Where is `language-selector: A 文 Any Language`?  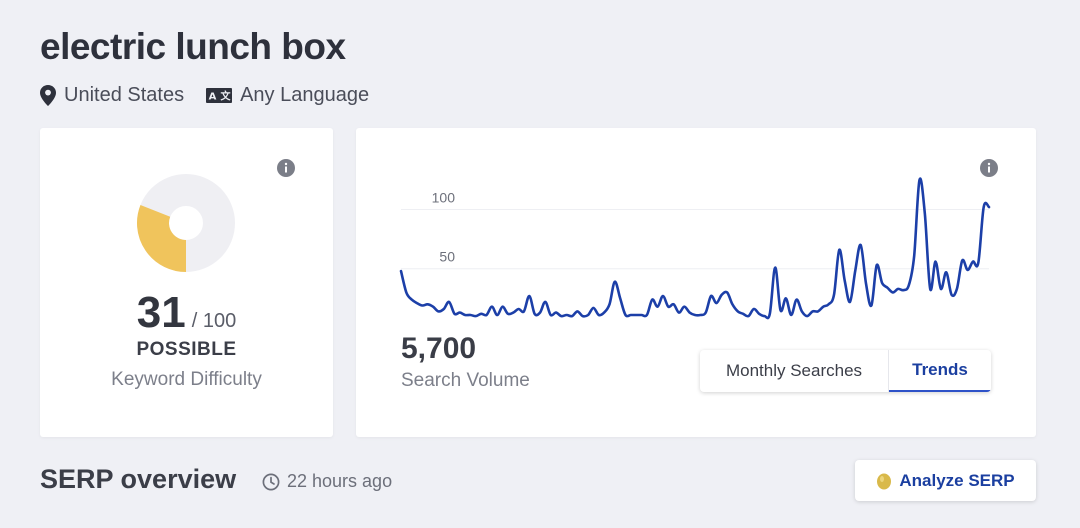
language-selector: A 文 Any Language is located at coordinates (287, 95).